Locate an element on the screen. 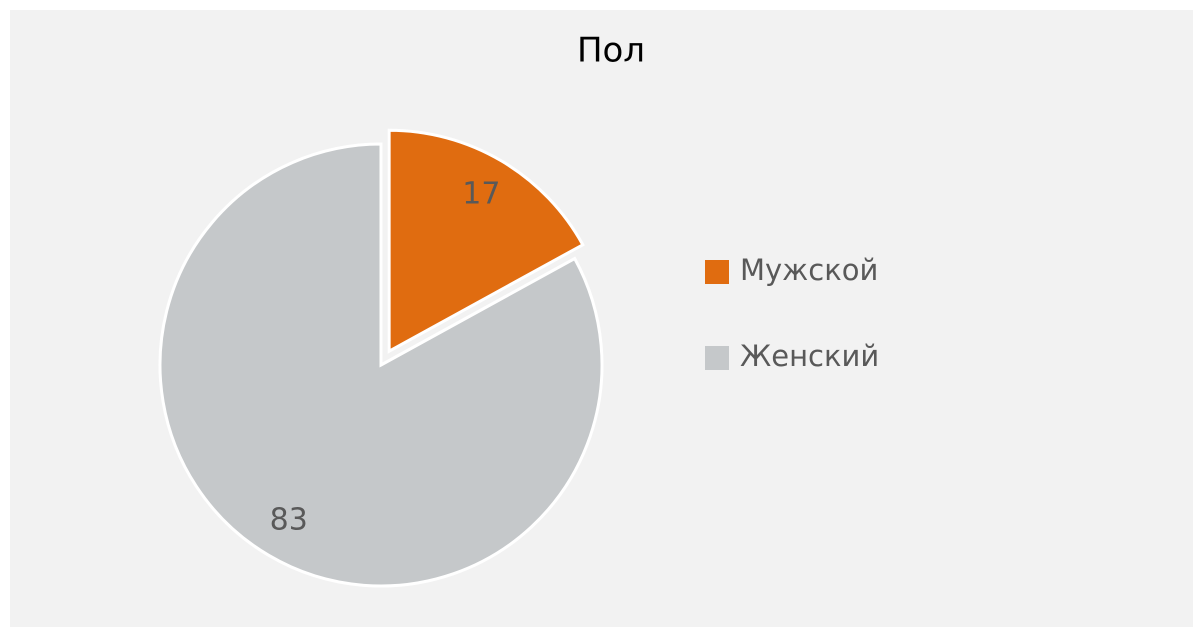 The image size is (1203, 641). legend-label: Мужской is located at coordinates (809, 270).